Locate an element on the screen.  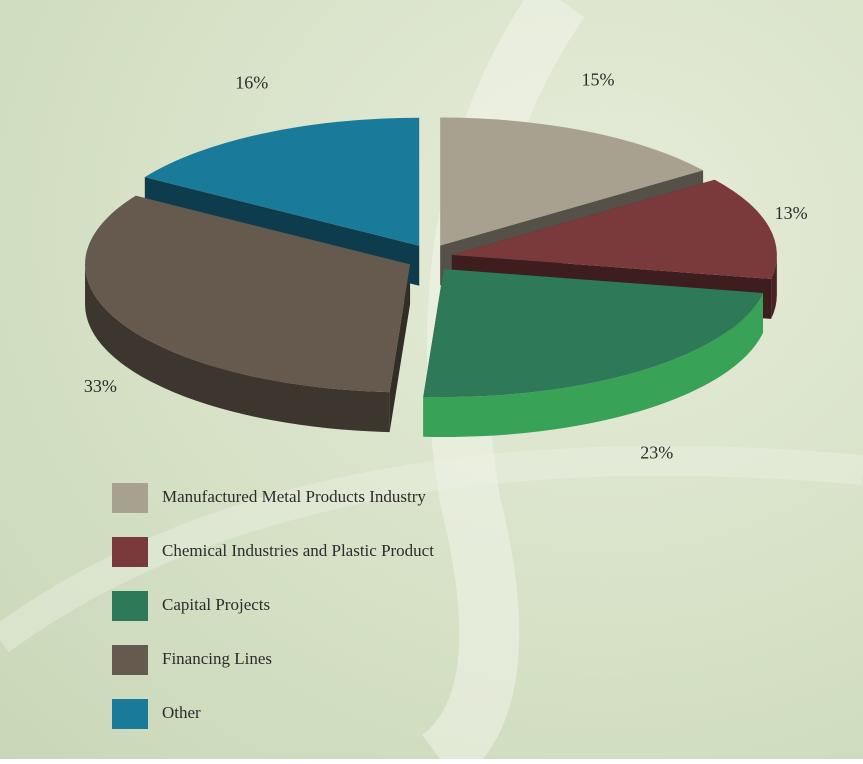
legend-label: Financing Lines is located at coordinates (217, 658).